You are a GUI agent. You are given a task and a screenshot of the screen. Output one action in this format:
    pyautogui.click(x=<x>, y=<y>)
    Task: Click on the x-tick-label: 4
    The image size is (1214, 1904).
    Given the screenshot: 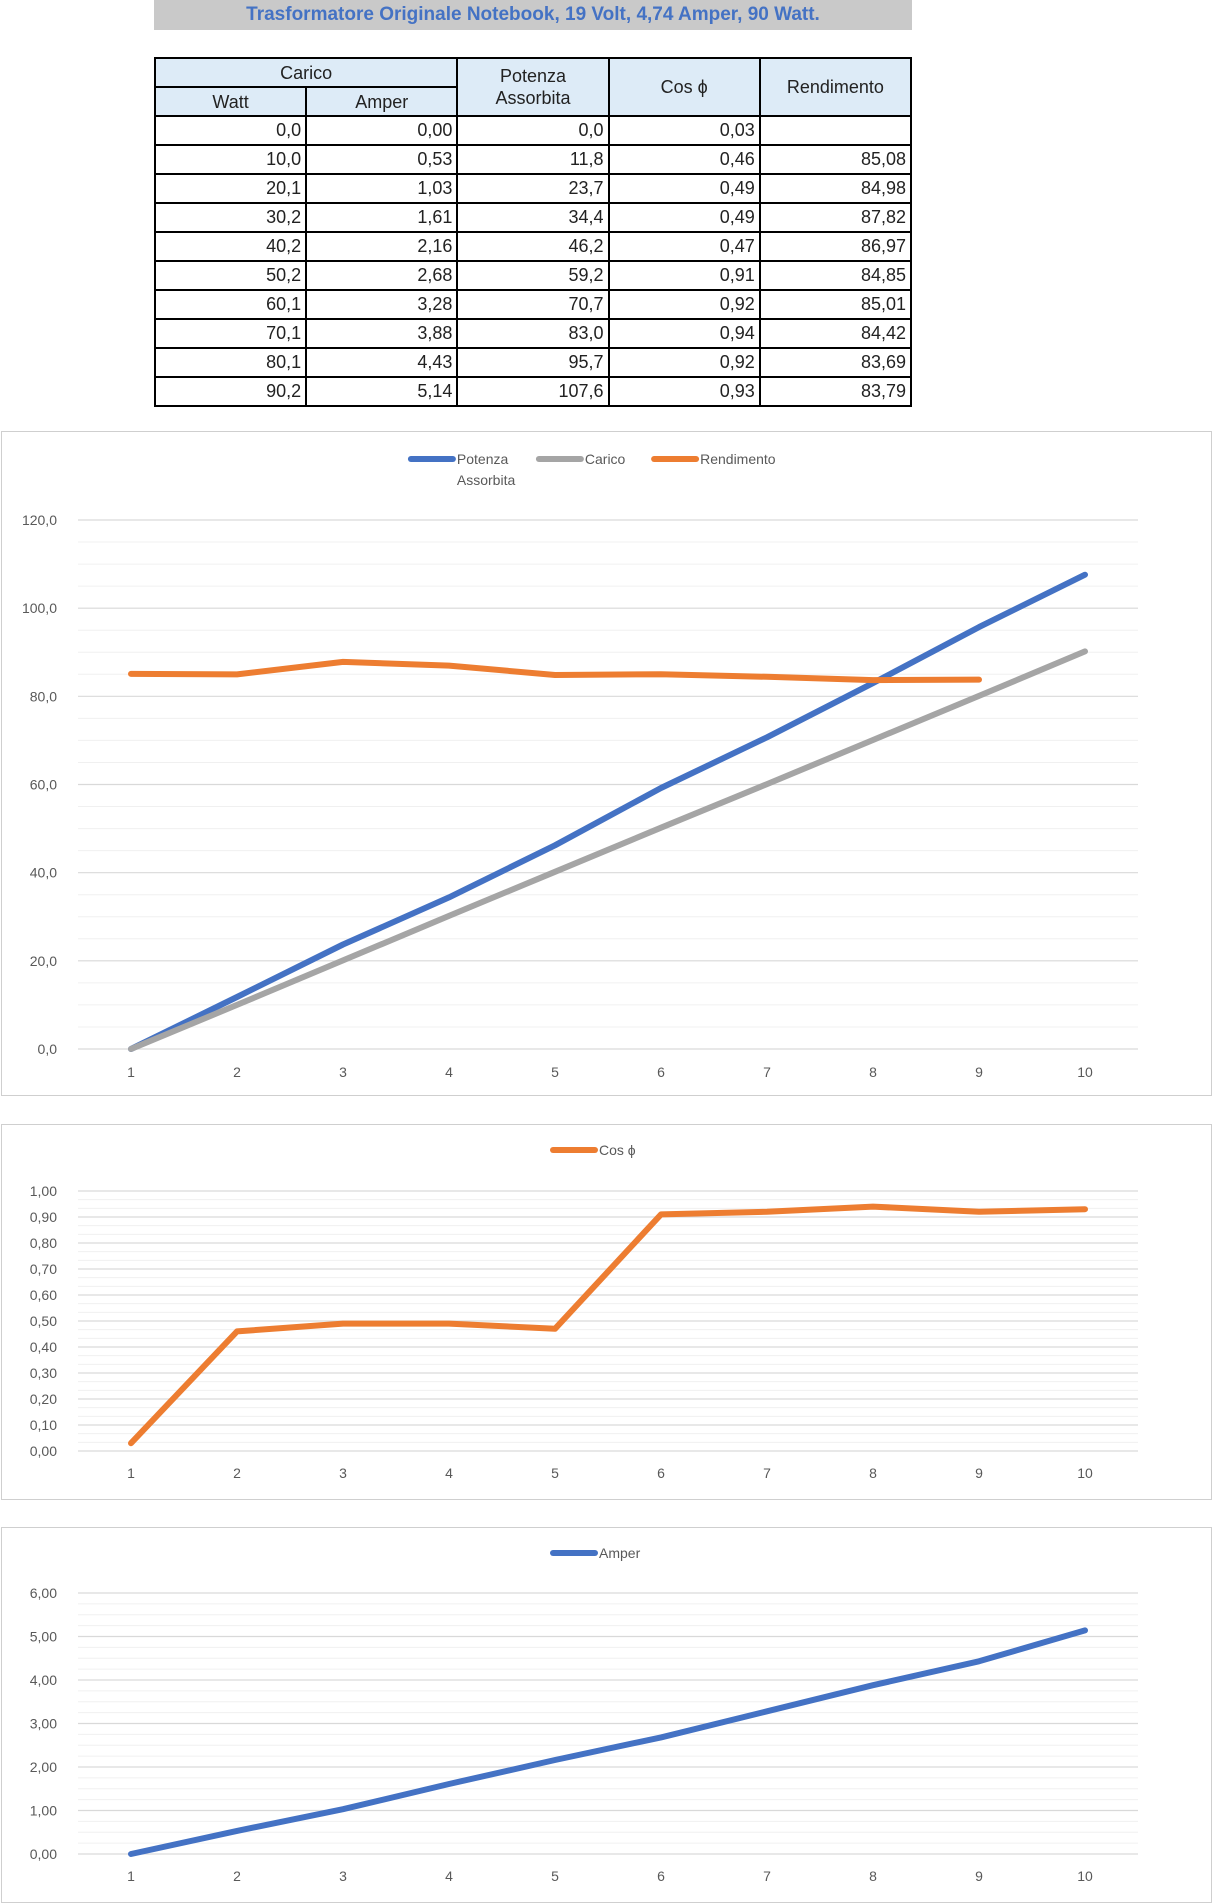 What is the action you would take?
    pyautogui.click(x=449, y=1876)
    